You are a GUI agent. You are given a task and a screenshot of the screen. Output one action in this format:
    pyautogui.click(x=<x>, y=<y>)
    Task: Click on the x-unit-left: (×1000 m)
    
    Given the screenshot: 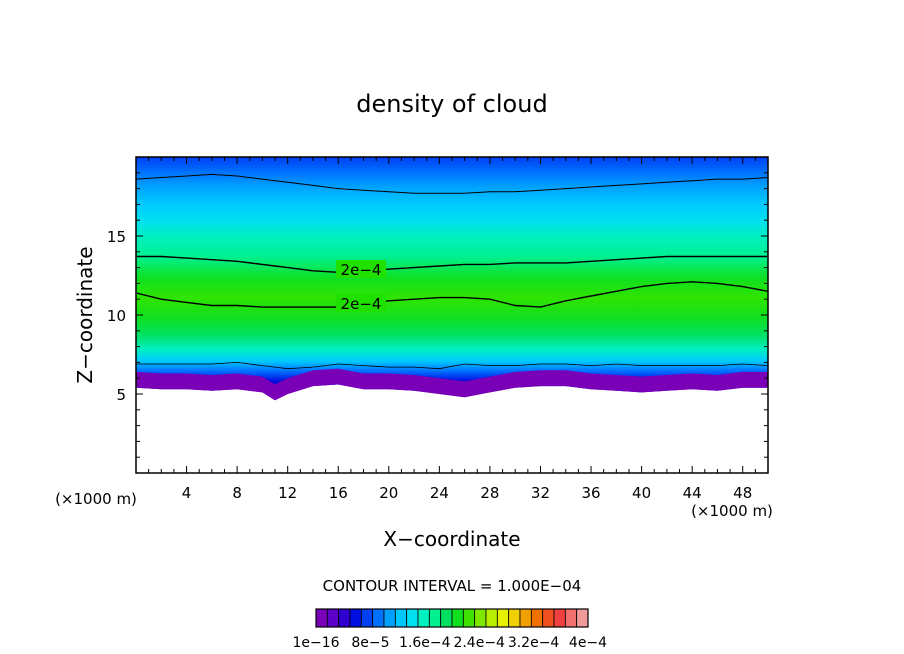 What is the action you would take?
    pyautogui.click(x=96, y=499)
    